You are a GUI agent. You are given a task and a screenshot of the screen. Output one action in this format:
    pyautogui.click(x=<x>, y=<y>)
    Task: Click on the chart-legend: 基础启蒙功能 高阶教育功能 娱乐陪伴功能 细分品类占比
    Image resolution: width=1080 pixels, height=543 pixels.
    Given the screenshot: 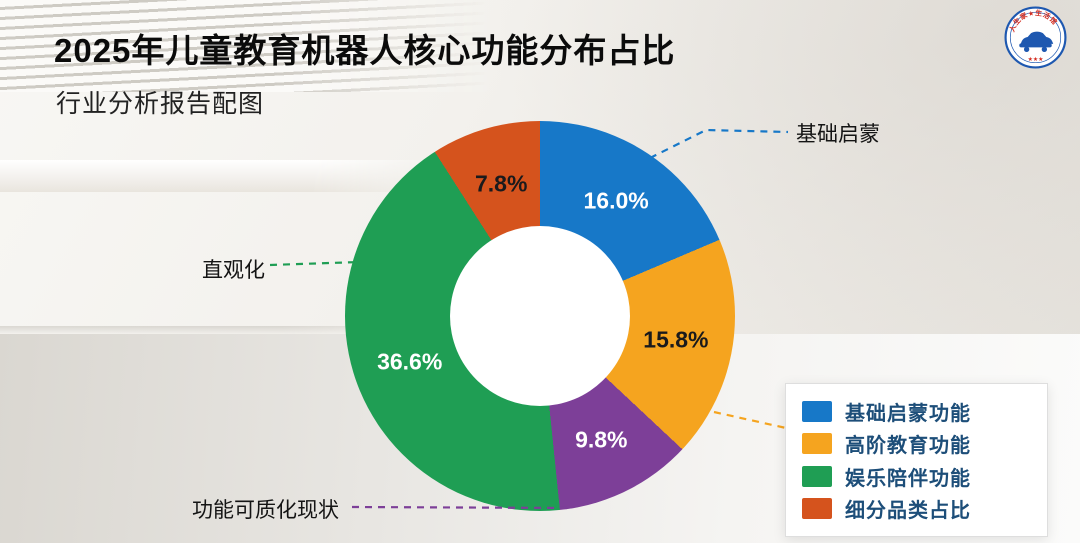 What is the action you would take?
    pyautogui.click(x=916, y=460)
    